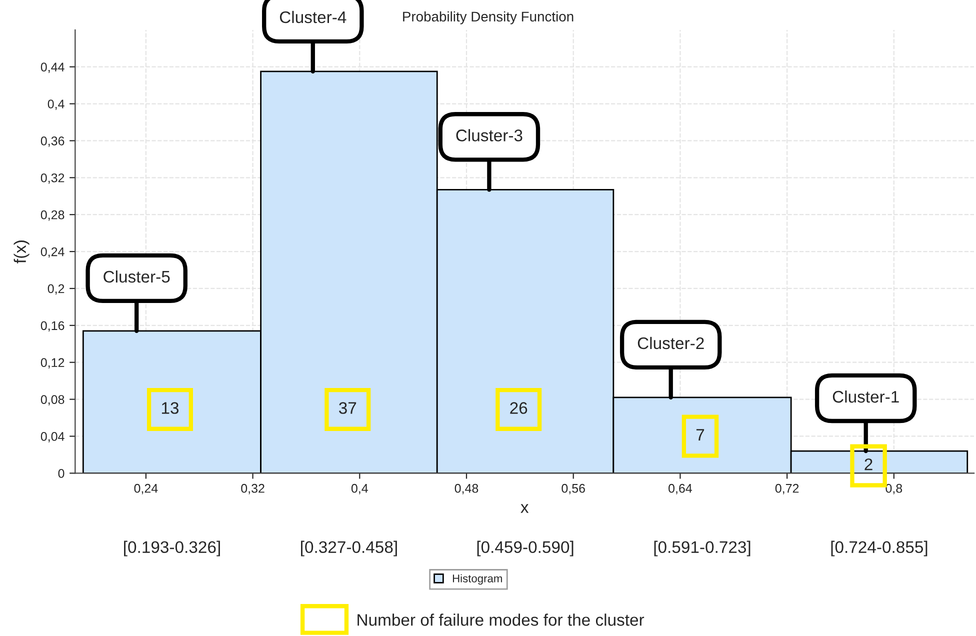 The image size is (976, 636). Describe the element at coordinates (172, 548) in the screenshot. I see `text: [0.193-0.326]` at that location.